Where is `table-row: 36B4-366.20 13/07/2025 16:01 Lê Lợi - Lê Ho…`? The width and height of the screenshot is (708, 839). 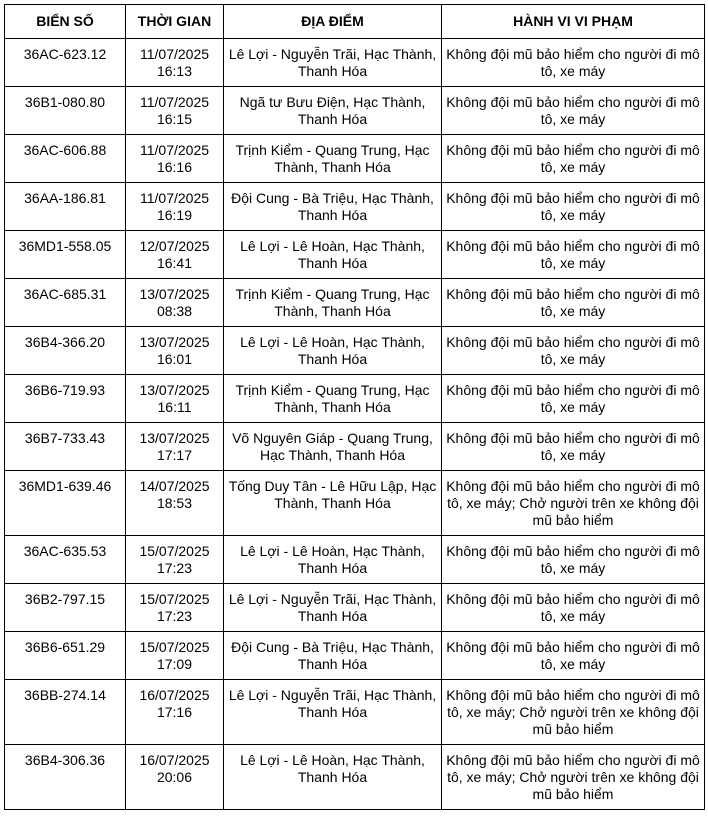 table-row: 36B4-366.20 13/07/2025 16:01 Lê Lợi - Lê Ho… is located at coordinates (354, 350).